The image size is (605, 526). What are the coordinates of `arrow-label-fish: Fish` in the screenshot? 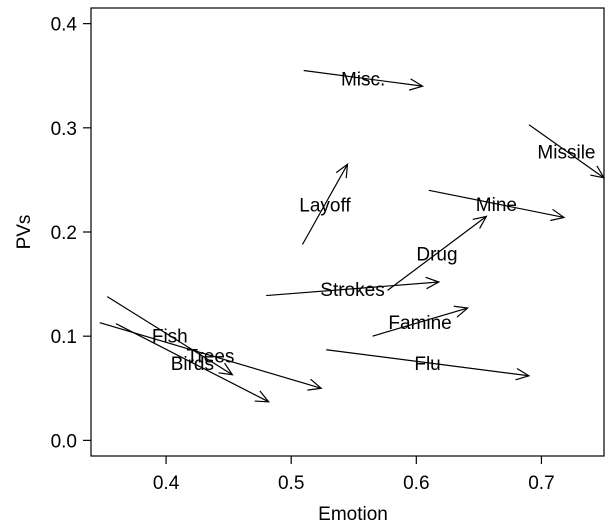 It's located at (170, 337).